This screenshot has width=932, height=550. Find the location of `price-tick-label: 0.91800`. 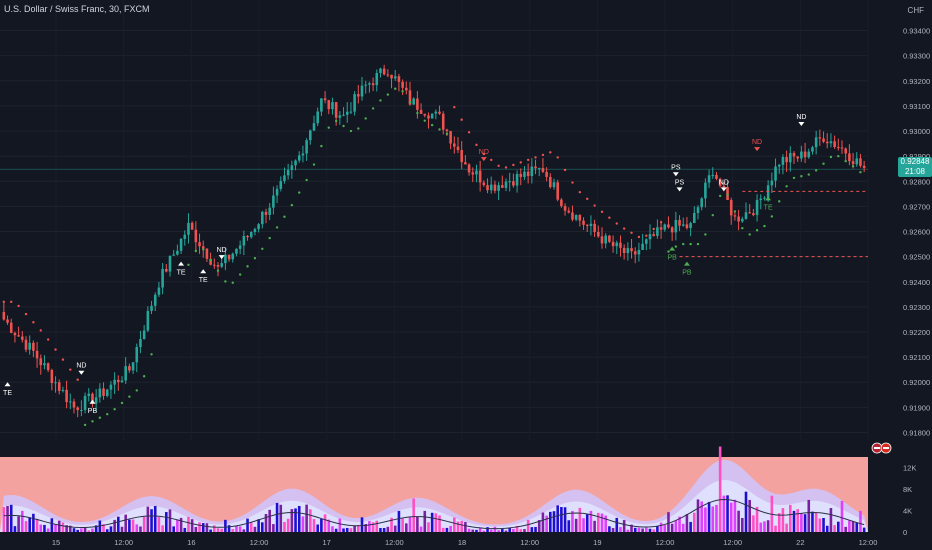

price-tick-label: 0.91800 is located at coordinates (916, 432).